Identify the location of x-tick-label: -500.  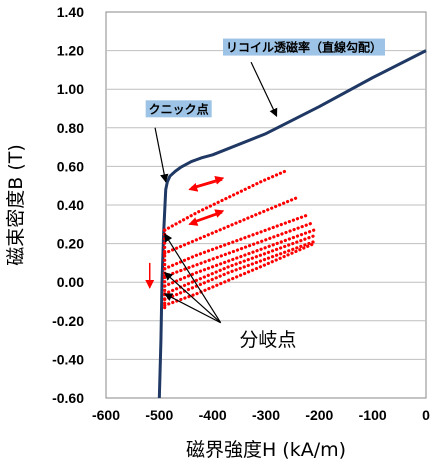
(159, 415).